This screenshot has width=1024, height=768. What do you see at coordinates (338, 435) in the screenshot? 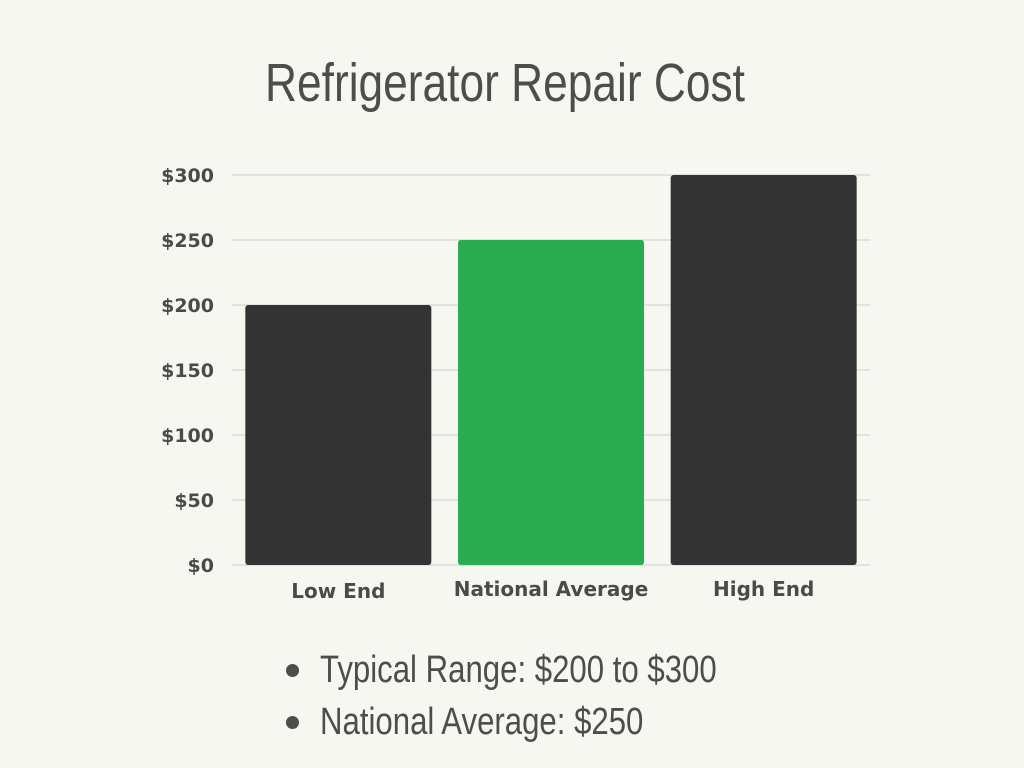
I see `bar-low-end` at bounding box center [338, 435].